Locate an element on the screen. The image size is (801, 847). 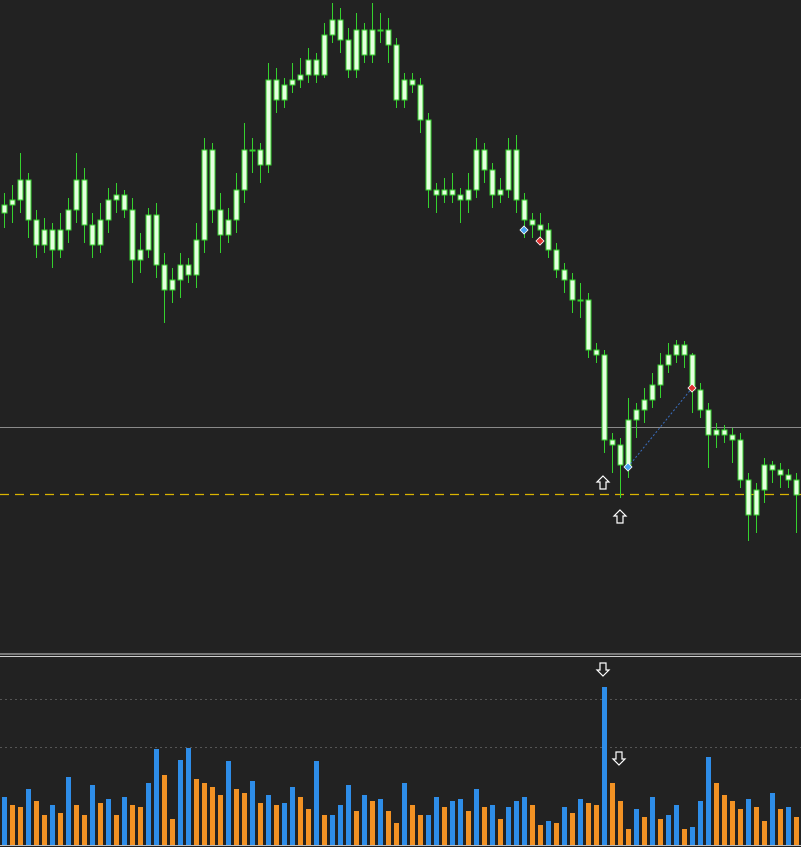
up-arrow is located at coordinates (603, 482).